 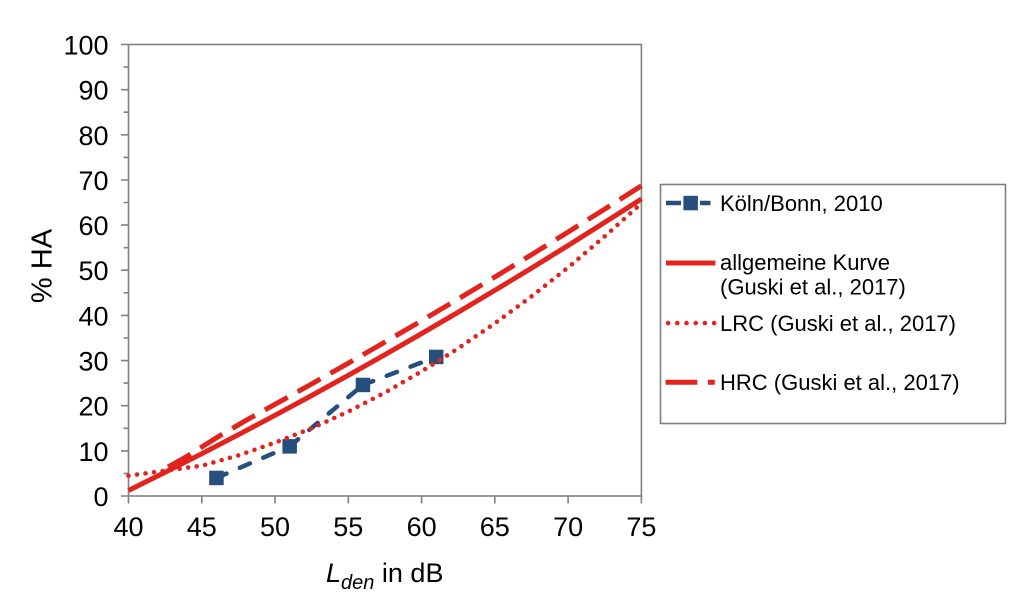 I want to click on svg-text: % HA, so click(x=43, y=265).